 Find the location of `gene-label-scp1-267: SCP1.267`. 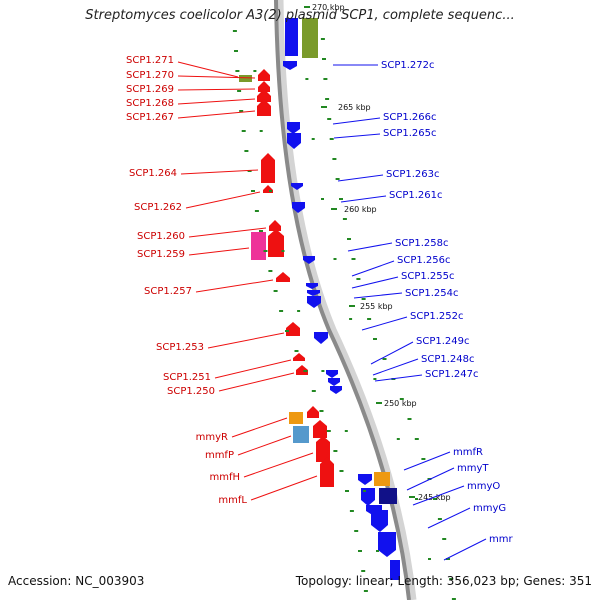

gene-label-scp1-267: SCP1.267 is located at coordinates (150, 117).